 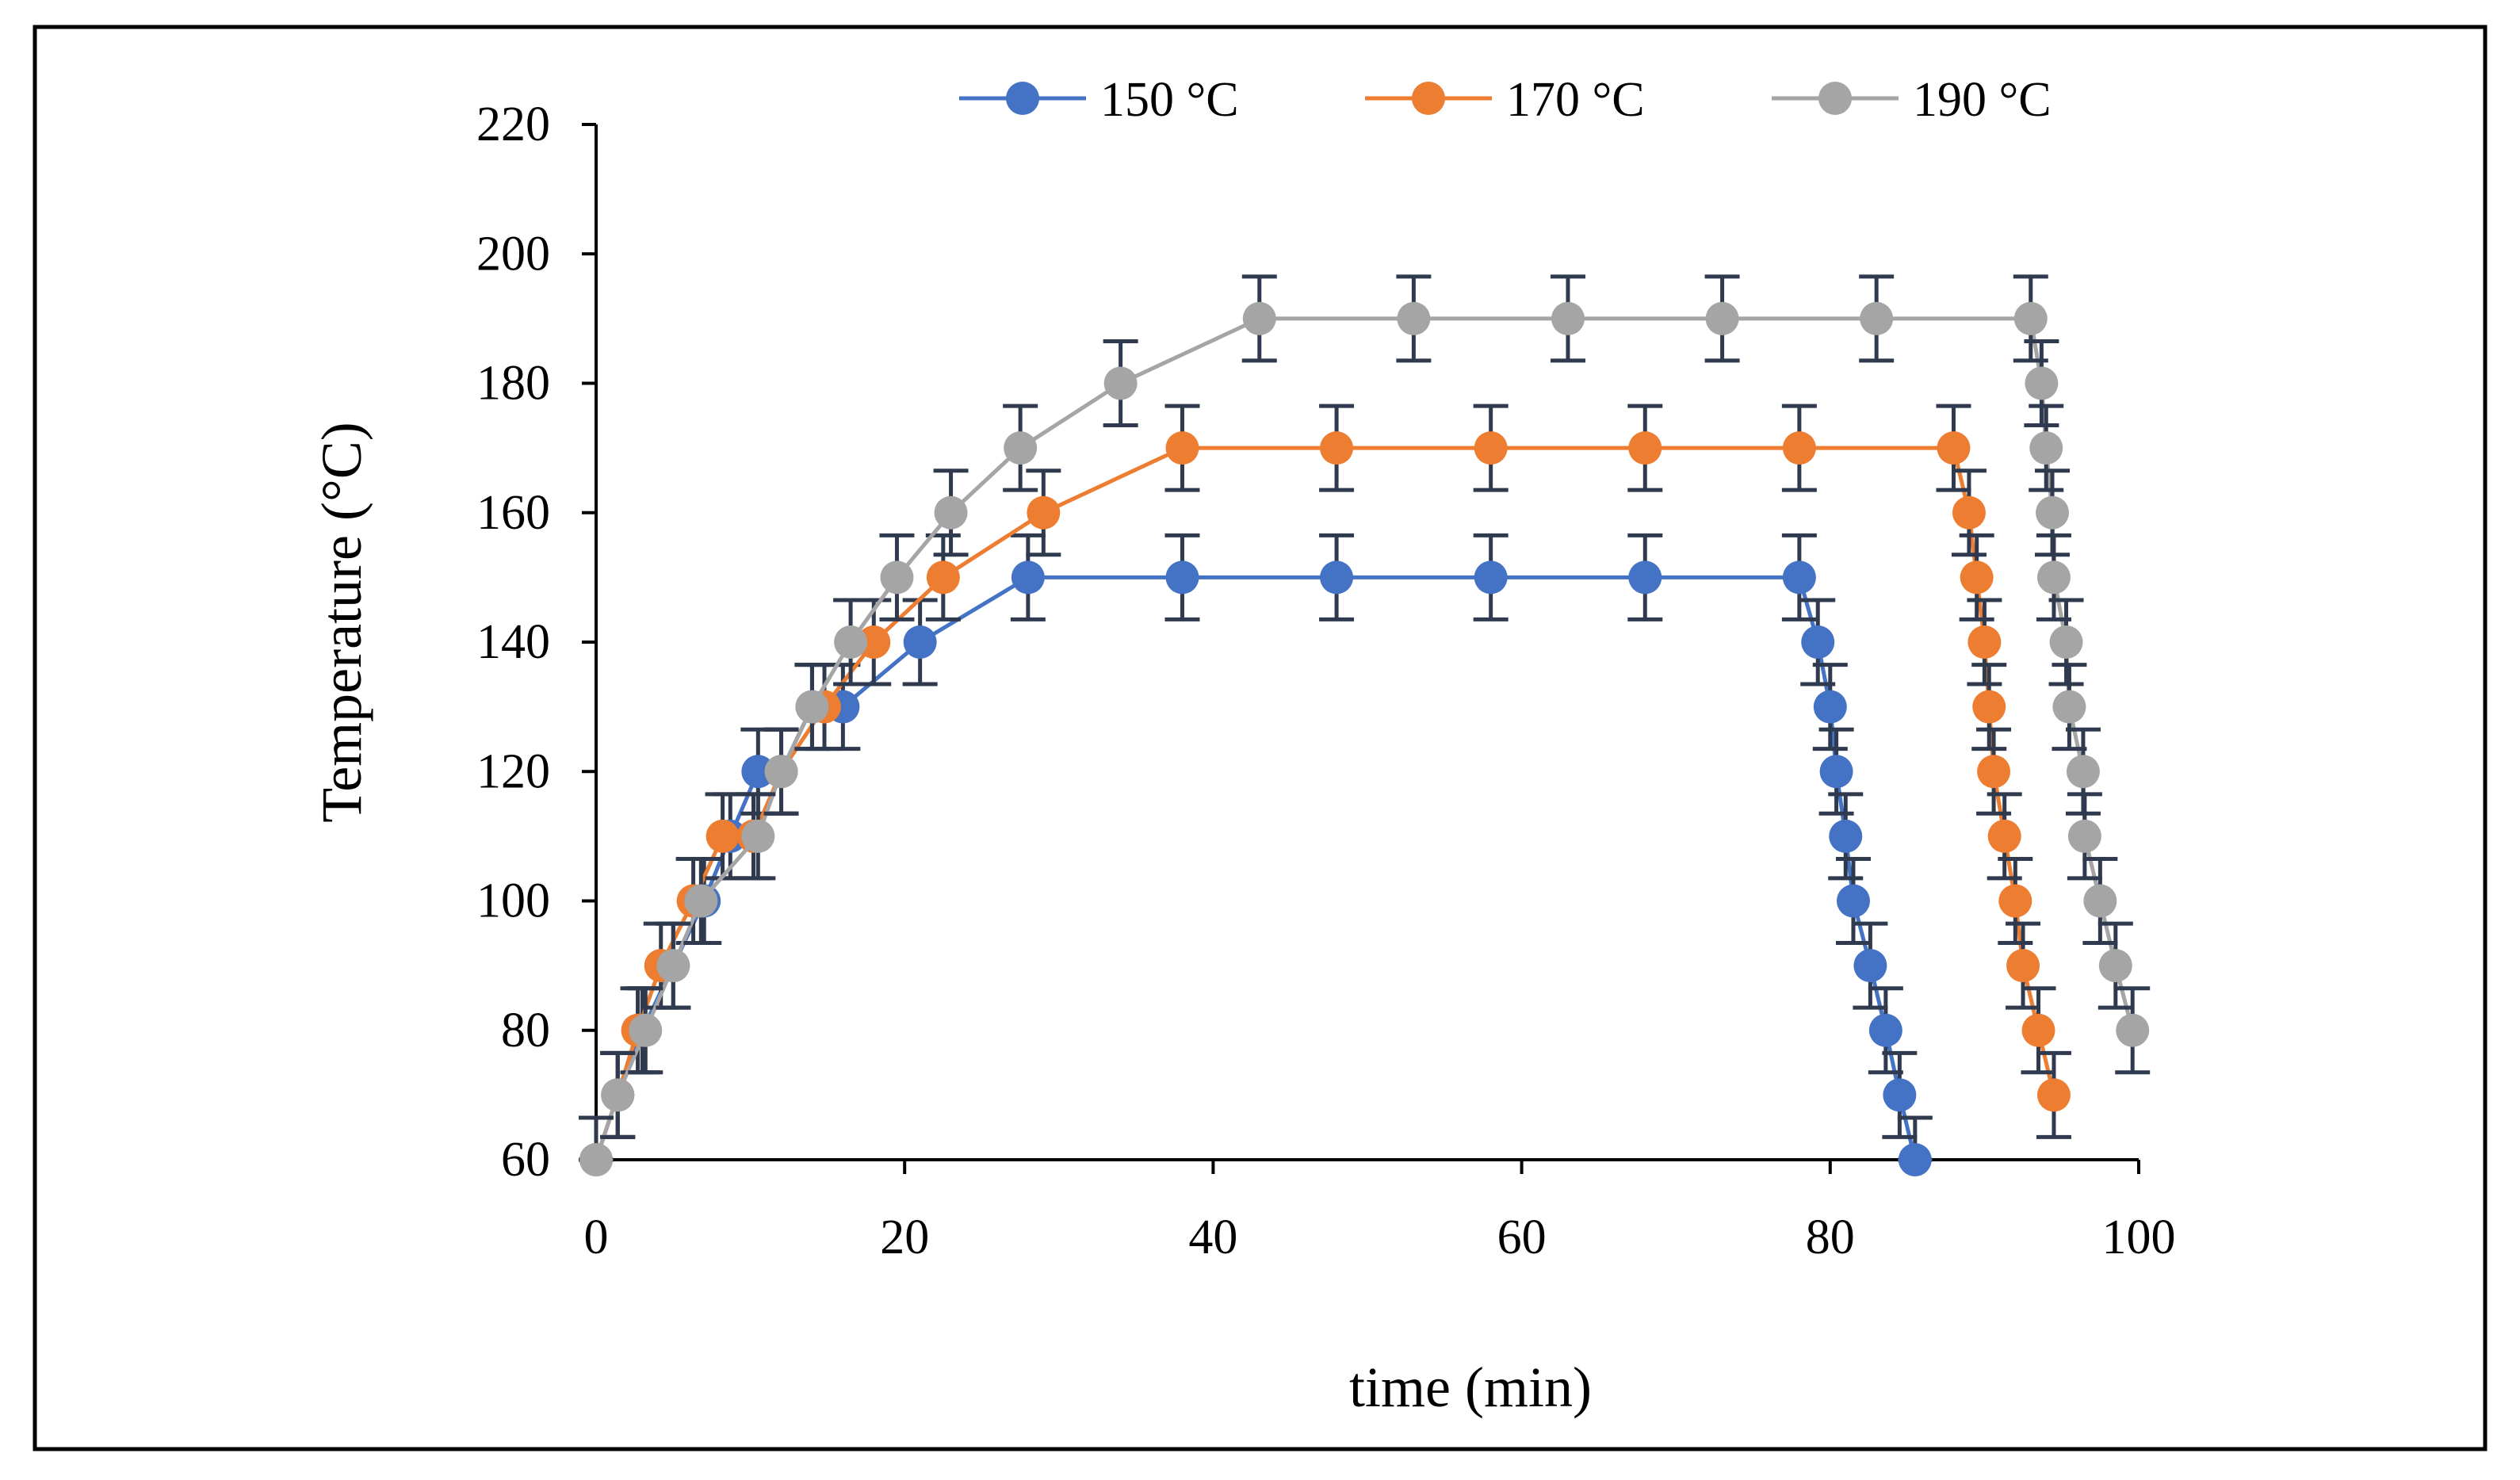 What do you see at coordinates (1982, 100) in the screenshot?
I see `legend-label: 190 °C` at bounding box center [1982, 100].